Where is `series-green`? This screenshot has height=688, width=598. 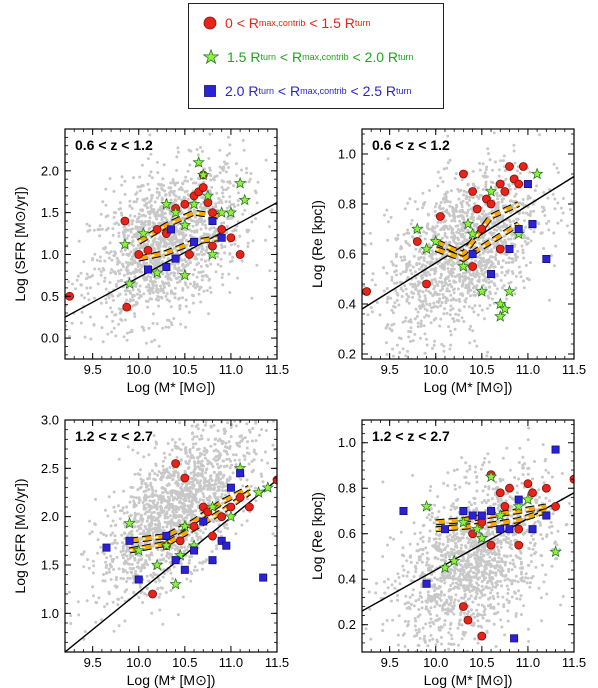 series-green is located at coordinates (477, 244).